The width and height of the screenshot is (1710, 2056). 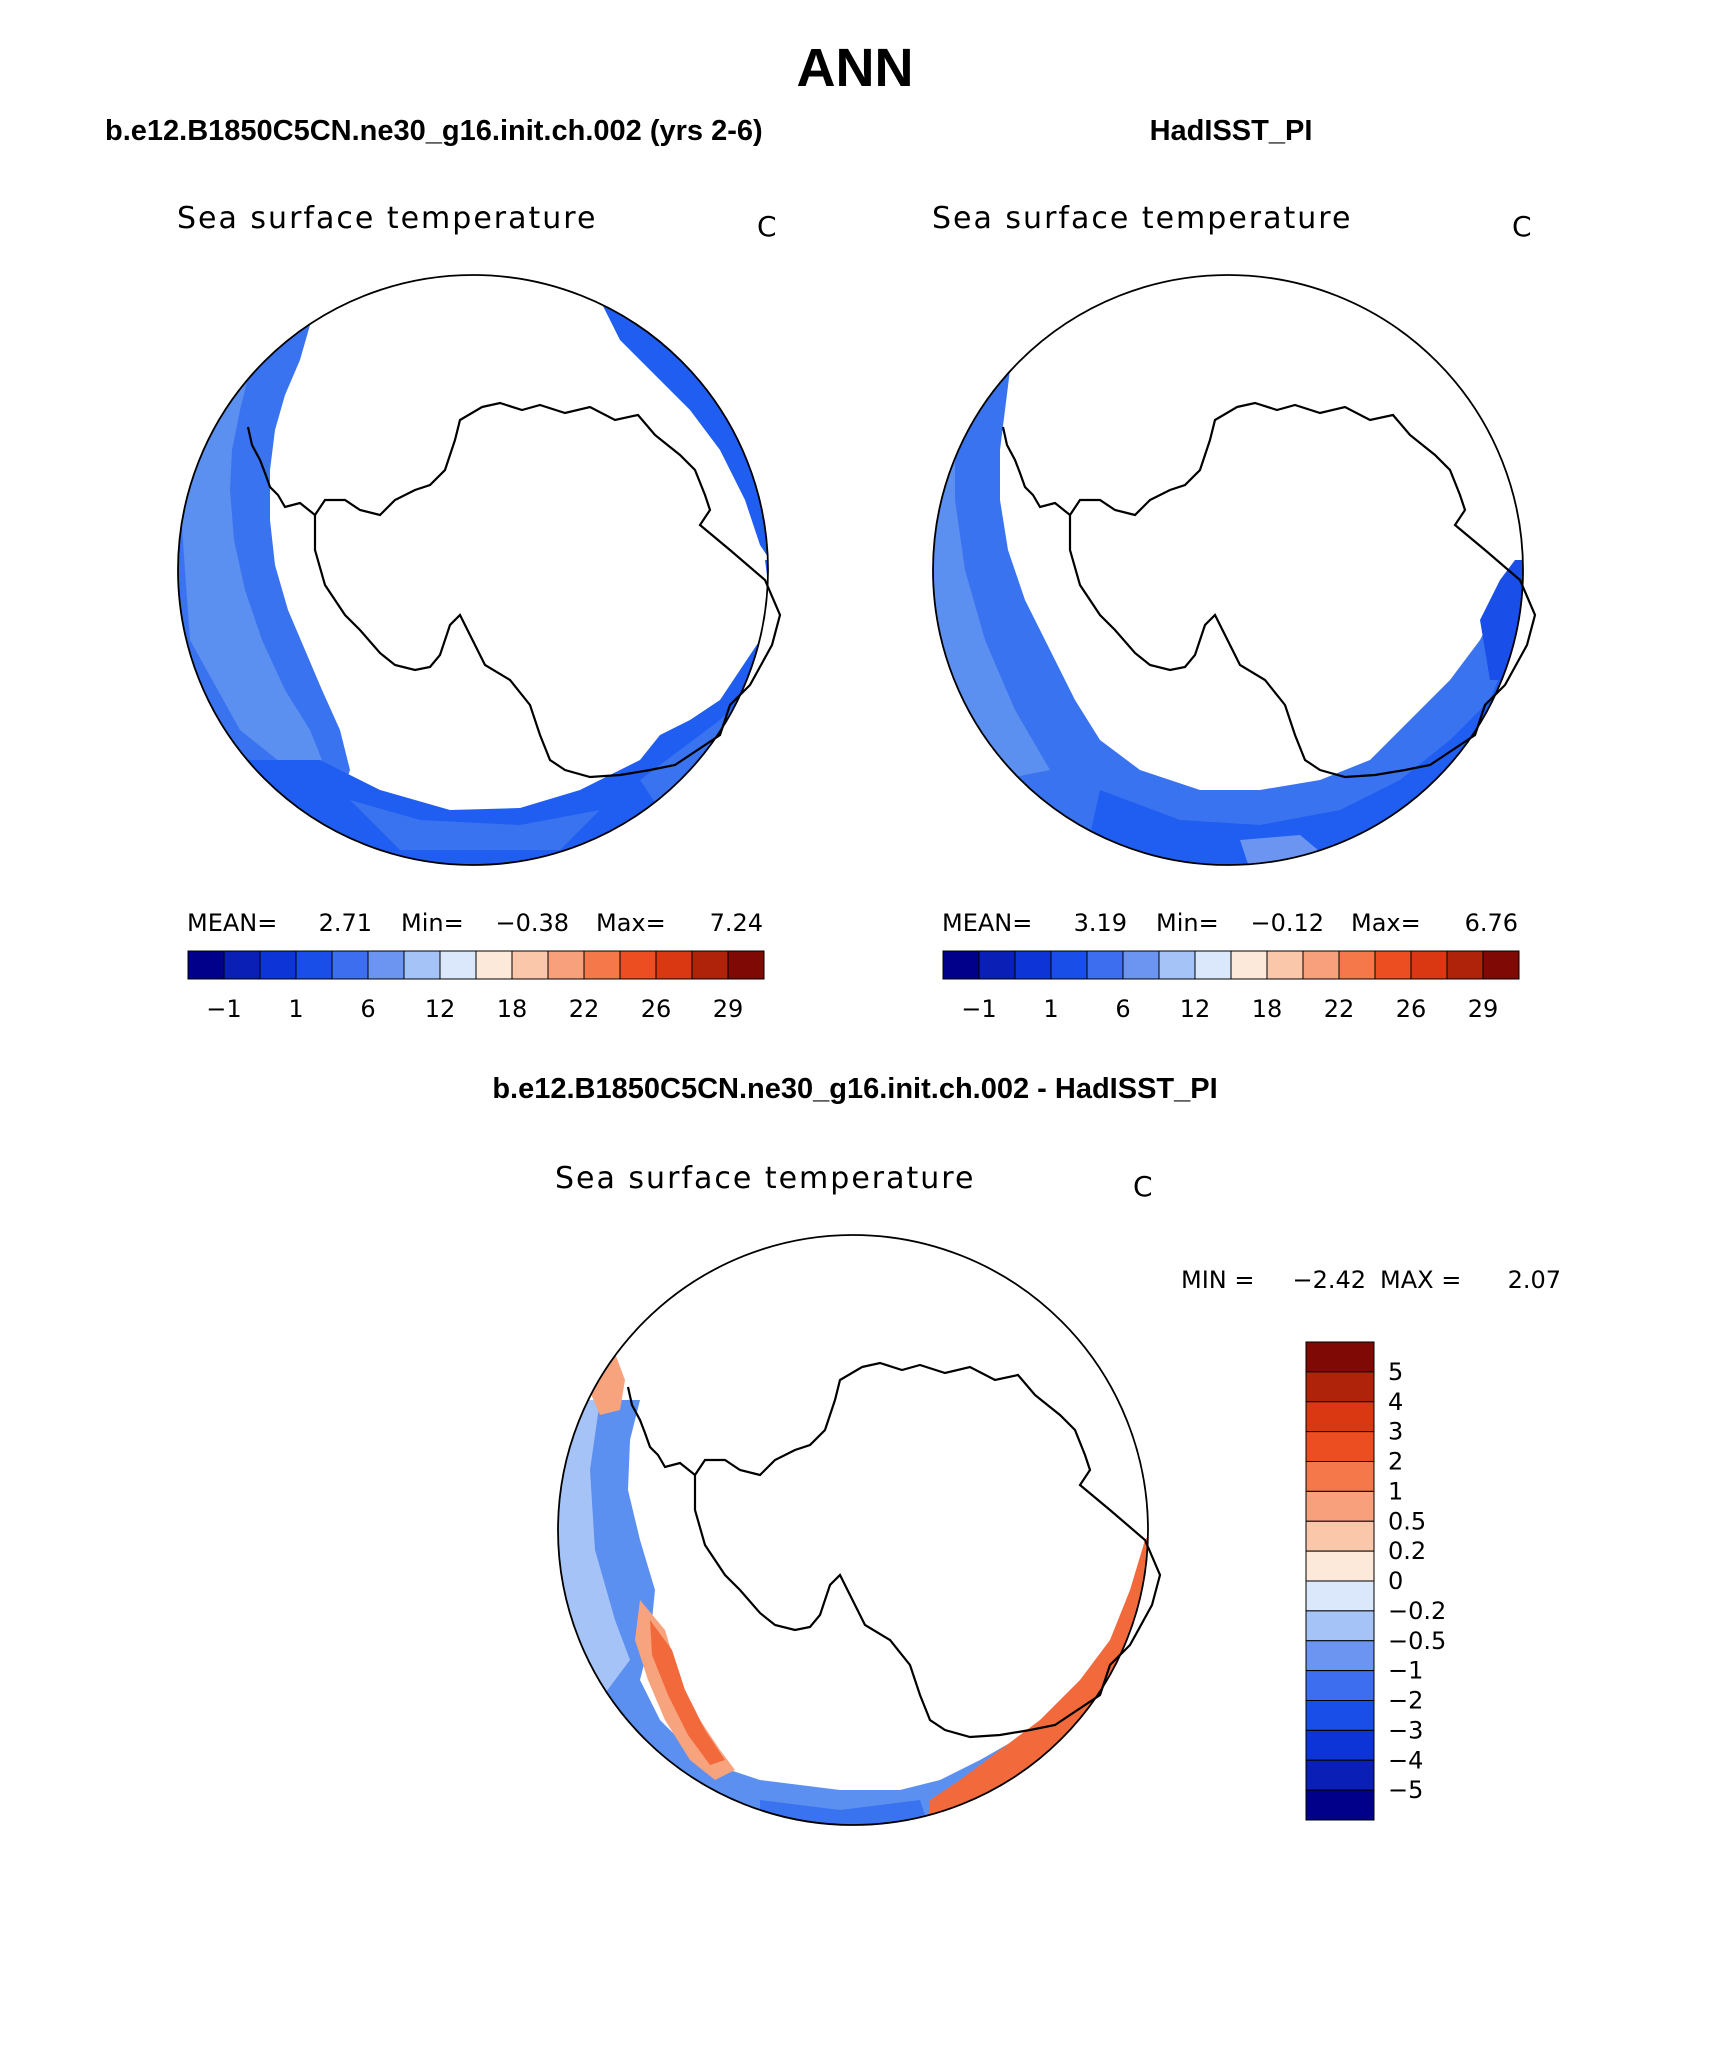 What do you see at coordinates (1371, 1280) in the screenshot?
I see `stats-diff: MIN = −2.42 MAX = 2.07` at bounding box center [1371, 1280].